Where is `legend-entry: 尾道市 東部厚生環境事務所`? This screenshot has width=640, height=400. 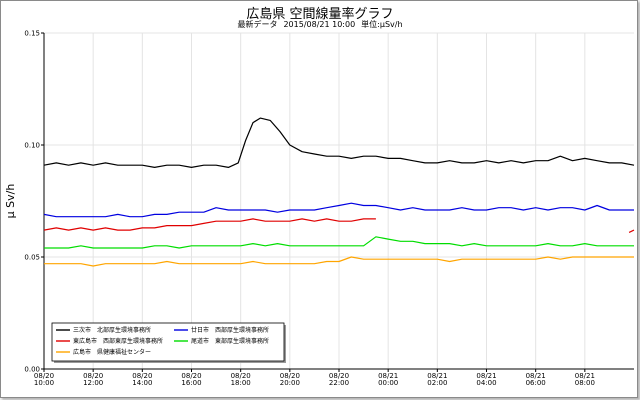
legend-entry: 尾道市 東部厚生環境事務所 is located at coordinates (230, 341).